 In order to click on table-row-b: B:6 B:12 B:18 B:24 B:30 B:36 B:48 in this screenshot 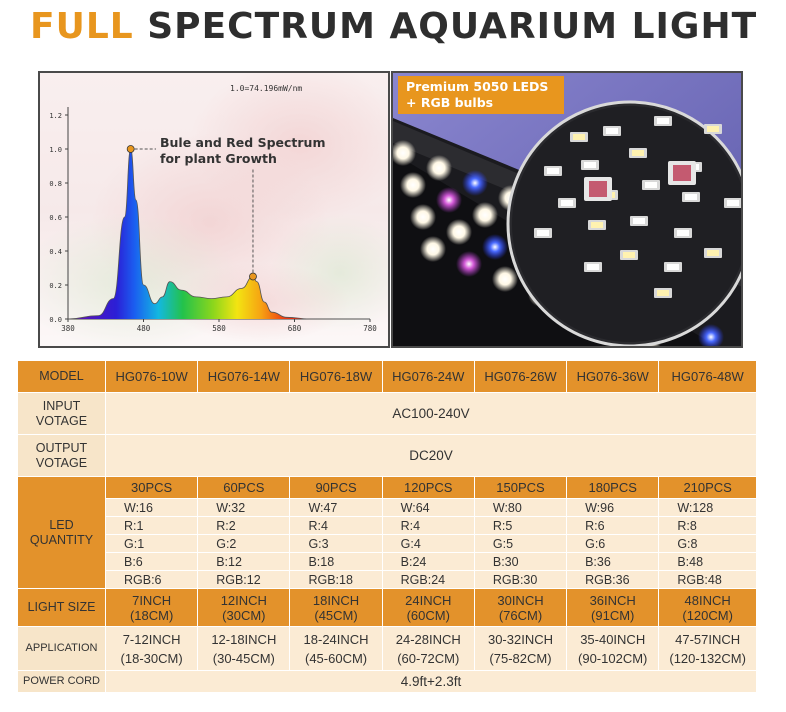, I will do `click(387, 561)`.